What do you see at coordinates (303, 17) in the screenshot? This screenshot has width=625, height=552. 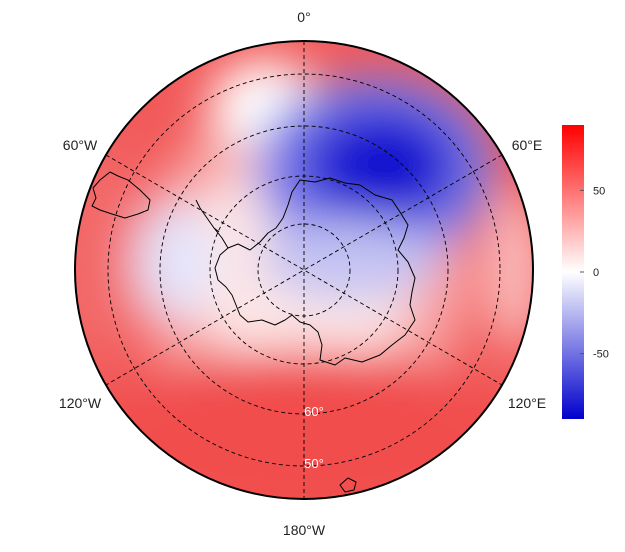 I see `lon-label-top: 0°` at bounding box center [303, 17].